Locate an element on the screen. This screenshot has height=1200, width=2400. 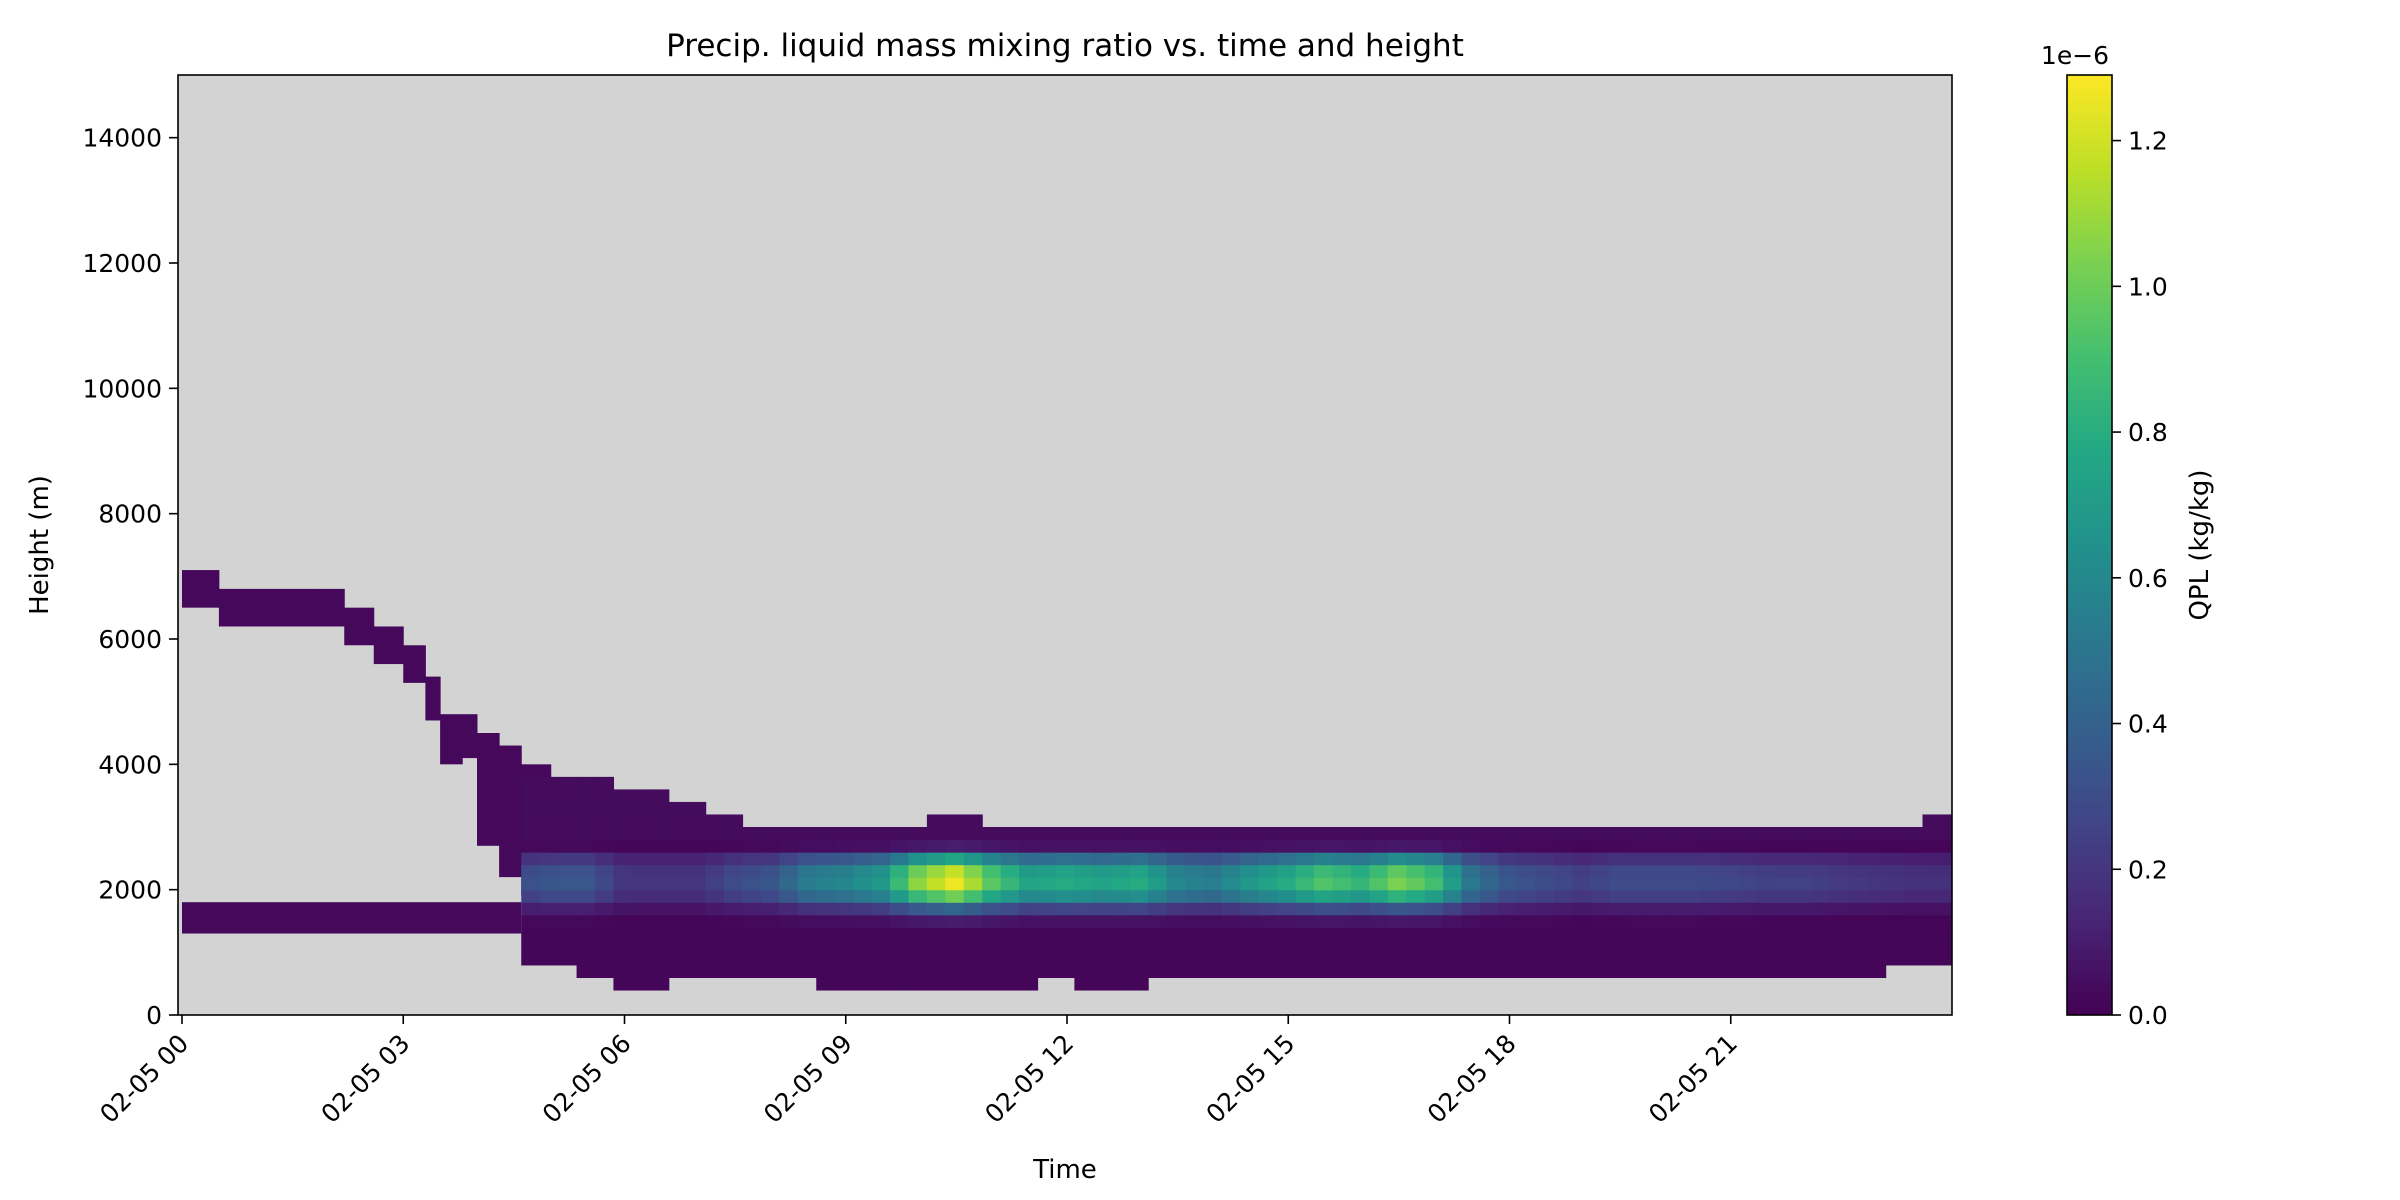
x-tick-label: 02-05 18 is located at coordinates (1472, 1079).